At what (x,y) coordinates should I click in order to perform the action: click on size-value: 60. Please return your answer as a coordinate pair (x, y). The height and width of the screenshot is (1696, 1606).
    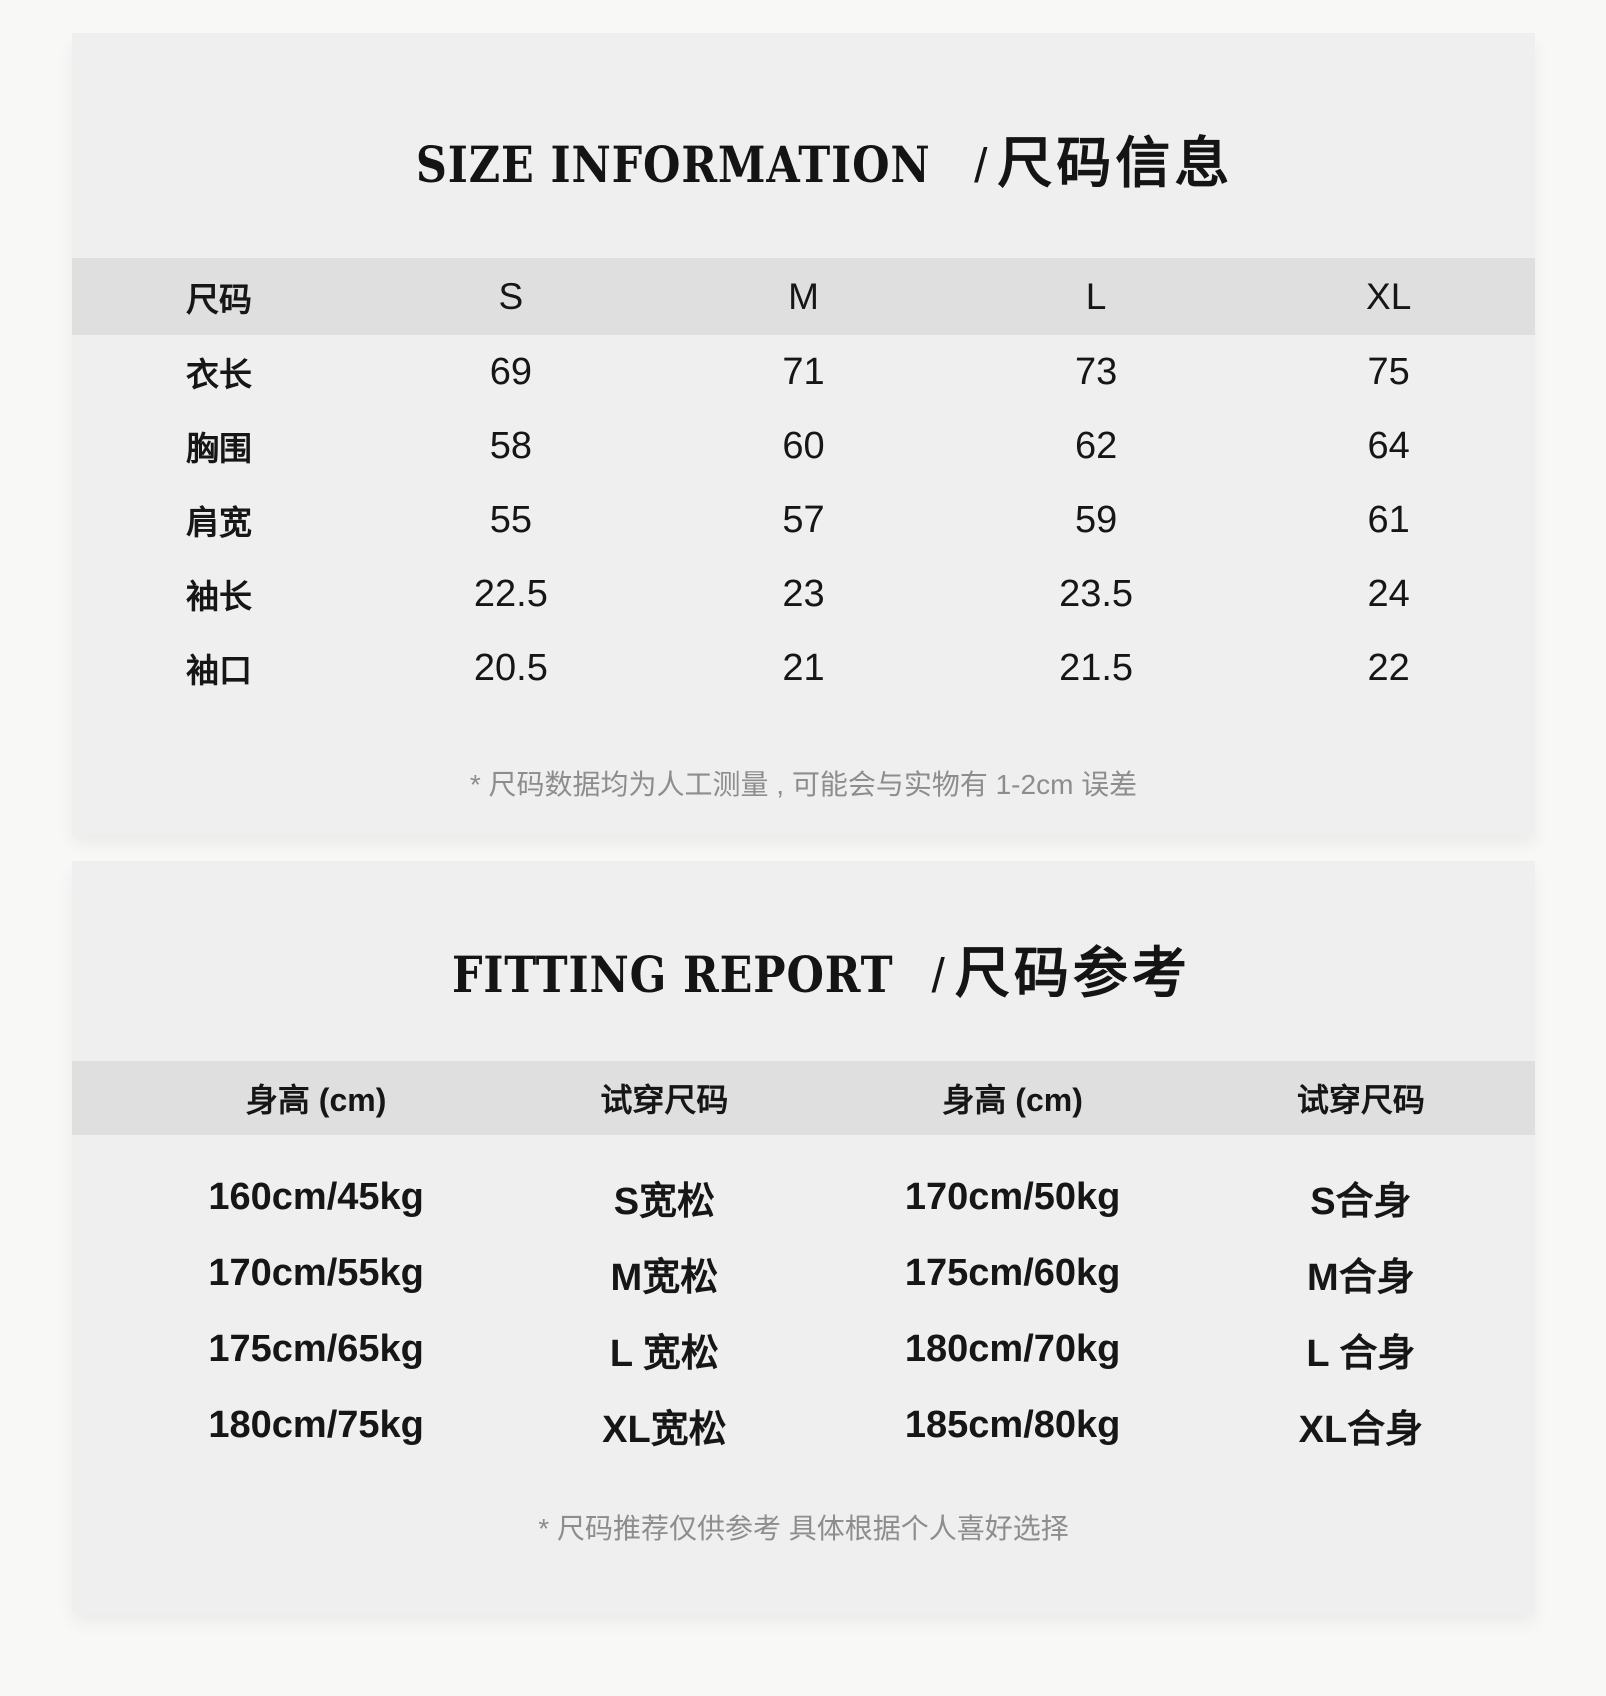
    Looking at the image, I should click on (803, 445).